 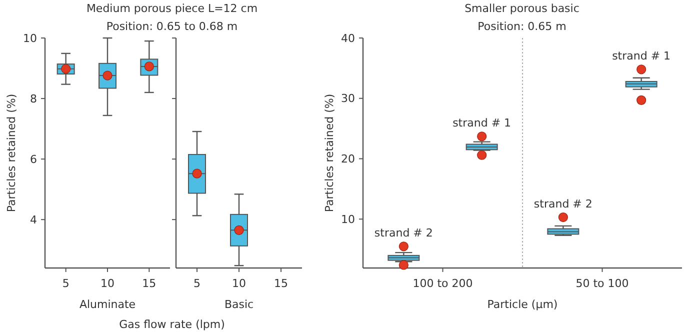 What do you see at coordinates (33, 219) in the screenshot?
I see `y-tick-label: 4` at bounding box center [33, 219].